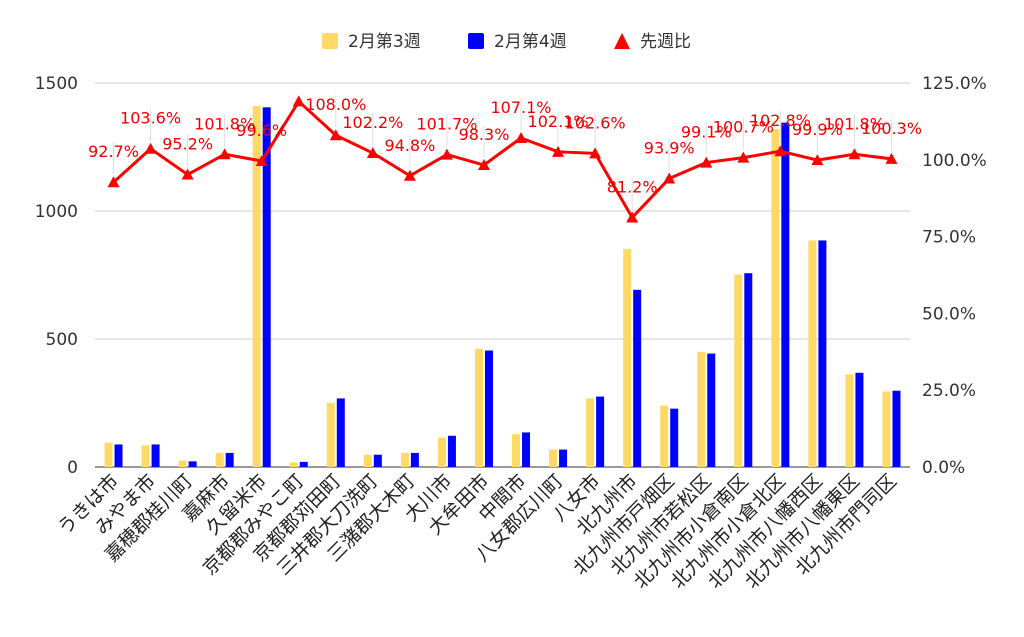 The height and width of the screenshot is (637, 1024). I want to click on legend-label: 2月第4週, so click(530, 42).